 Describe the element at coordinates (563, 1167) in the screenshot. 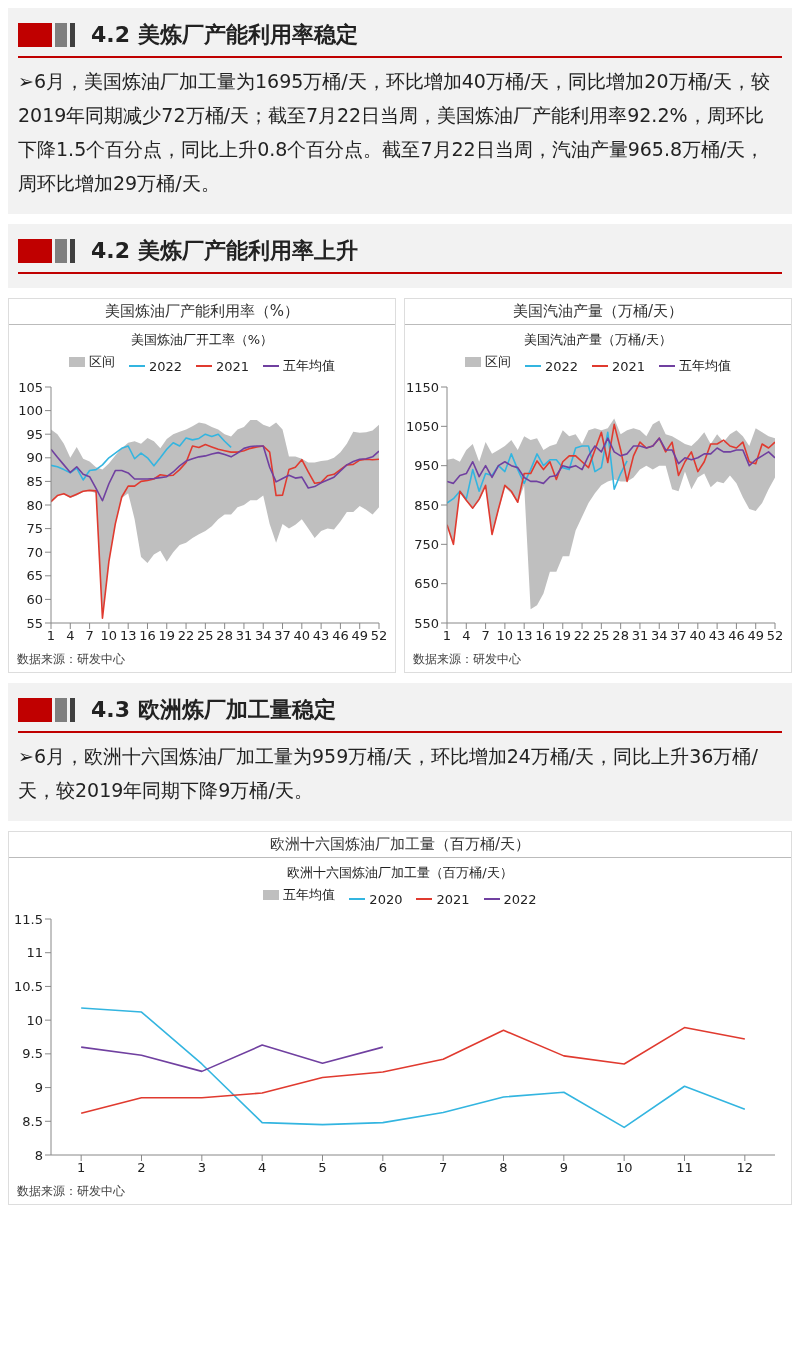

I see `x-tick-label: 9` at that location.